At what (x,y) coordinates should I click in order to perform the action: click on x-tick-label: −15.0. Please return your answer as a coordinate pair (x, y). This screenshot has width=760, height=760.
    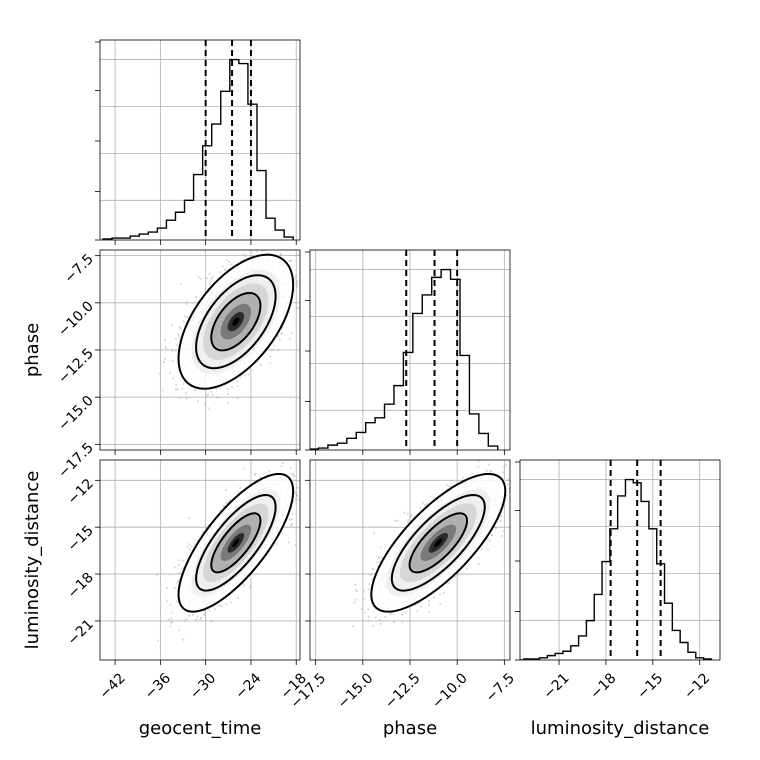
    Looking at the image, I should click on (356, 691).